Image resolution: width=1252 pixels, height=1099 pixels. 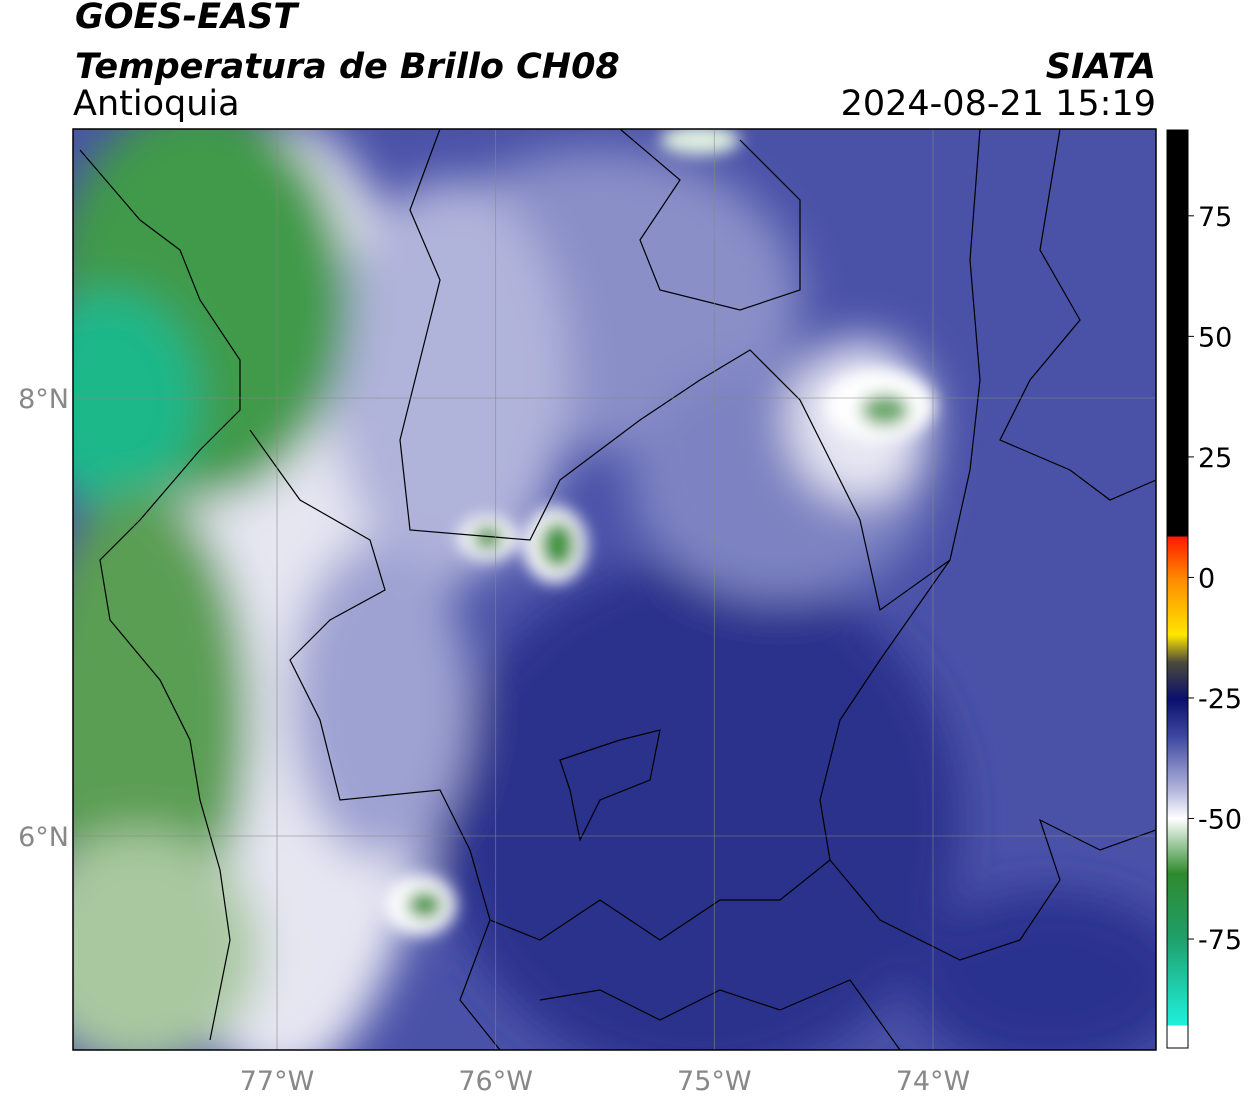 I want to click on lon-tick-label: 77°W, so click(x=277, y=1081).